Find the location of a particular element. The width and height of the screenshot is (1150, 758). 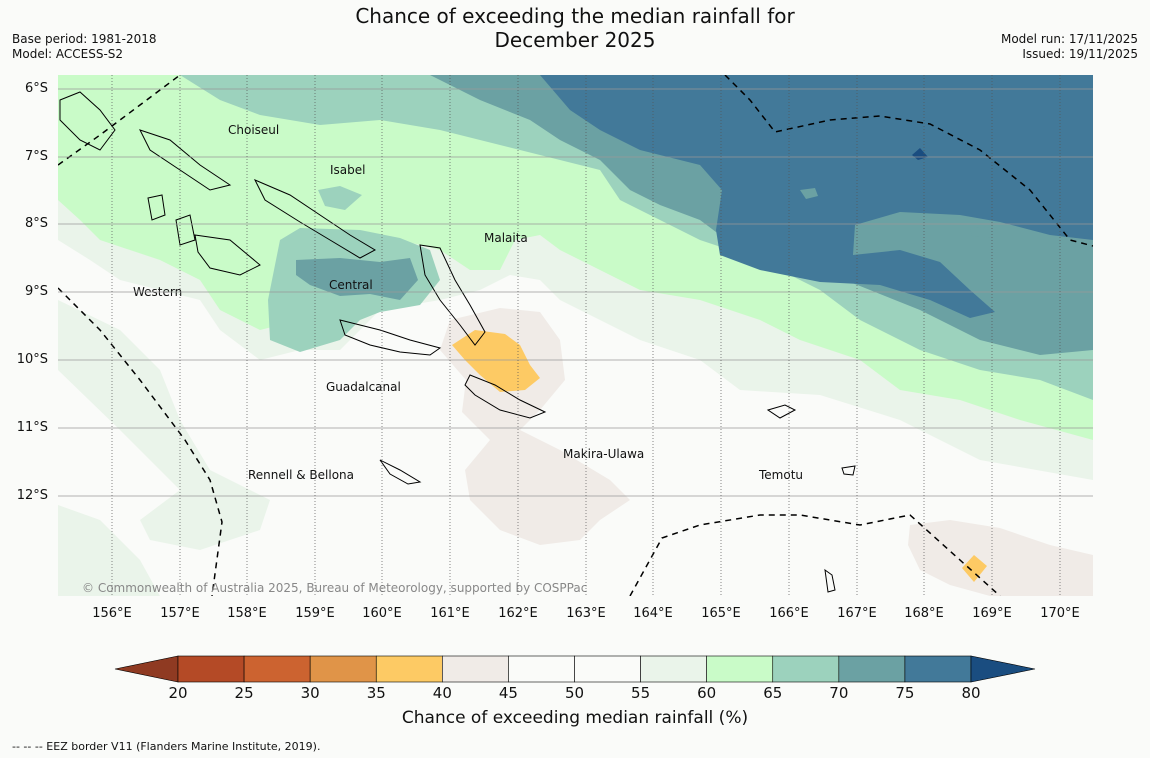

meta-left: Base period: 1981-2018 Model: ACCESS-S2 is located at coordinates (84, 47).